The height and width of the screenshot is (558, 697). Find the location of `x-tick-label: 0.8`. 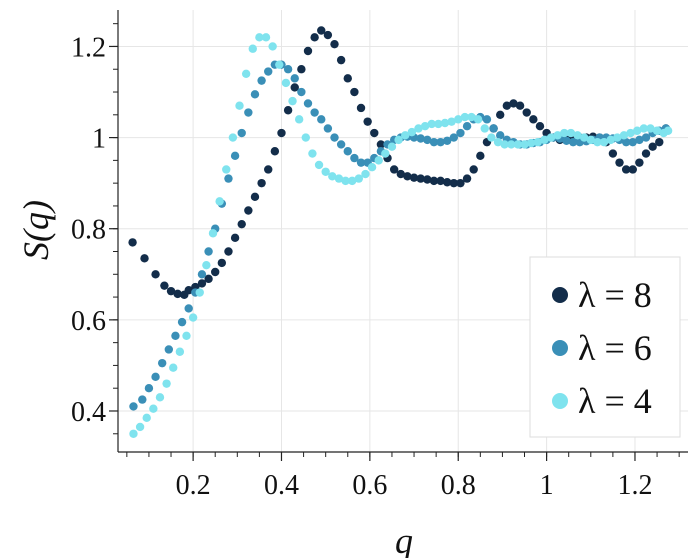

x-tick-label: 0.8 is located at coordinates (458, 485).